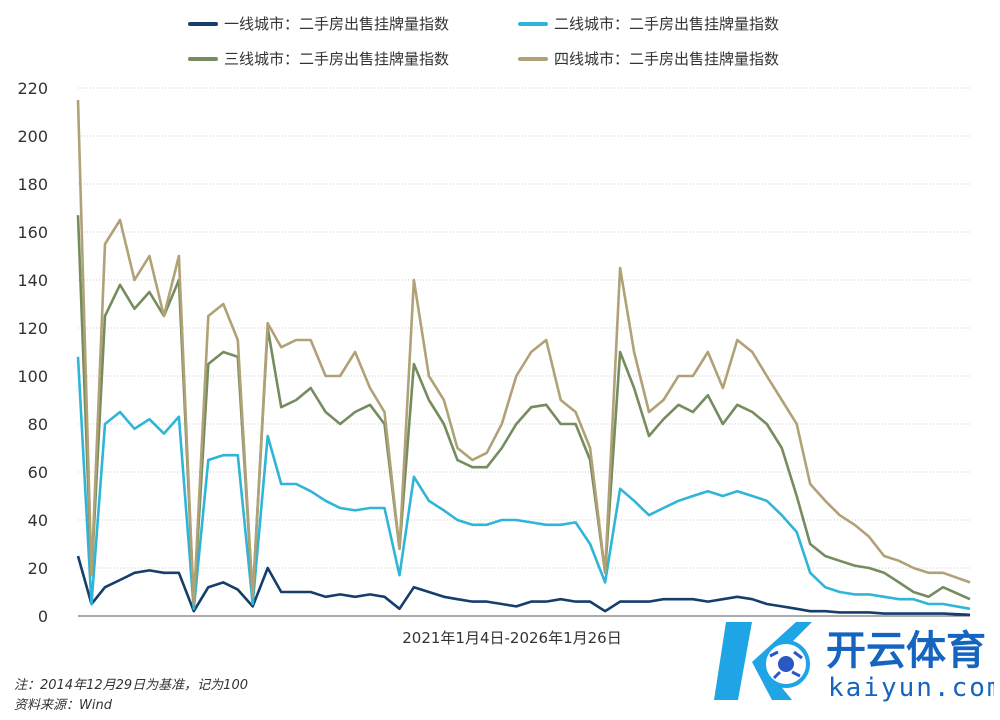 This screenshot has height=720, width=1000. Describe the element at coordinates (911, 688) in the screenshot. I see `watermark-url: kaiyun.com` at that location.